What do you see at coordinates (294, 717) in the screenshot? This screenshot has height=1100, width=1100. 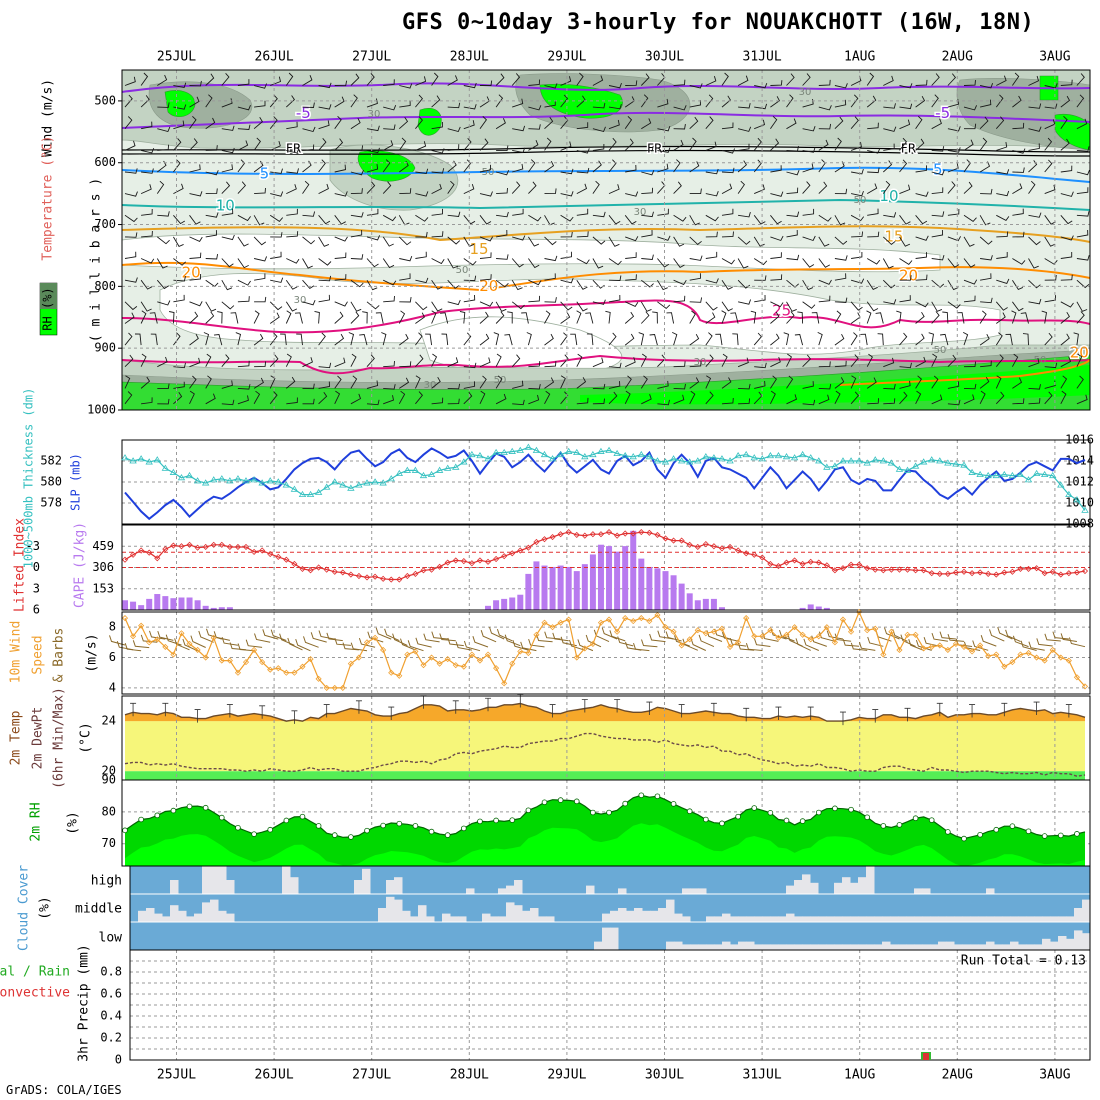 I see `minmax-errorbar` at bounding box center [294, 717].